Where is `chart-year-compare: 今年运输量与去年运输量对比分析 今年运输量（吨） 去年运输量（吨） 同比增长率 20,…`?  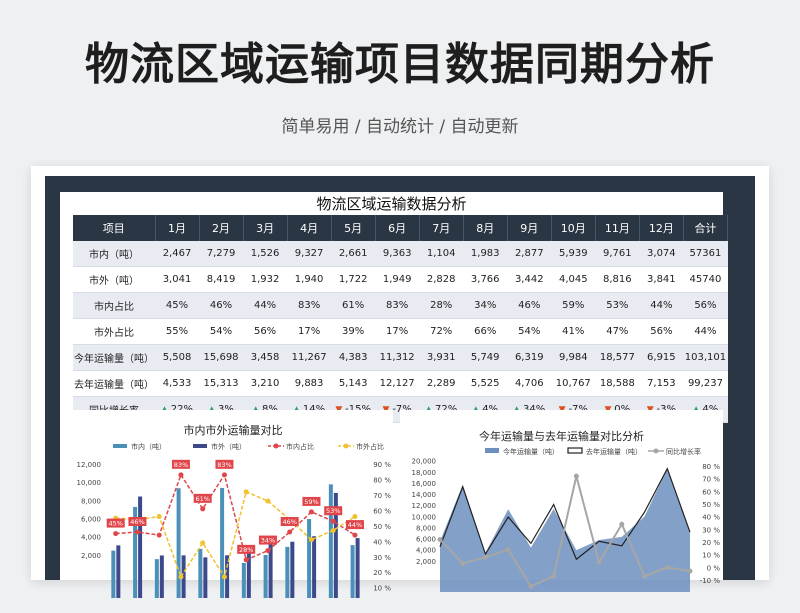
chart-year-compare: 今年运输量与去年运输量对比分析 今年运输量（吨） 去年运输量（吨） 同比增长率 20,… is located at coordinates (561, 501).